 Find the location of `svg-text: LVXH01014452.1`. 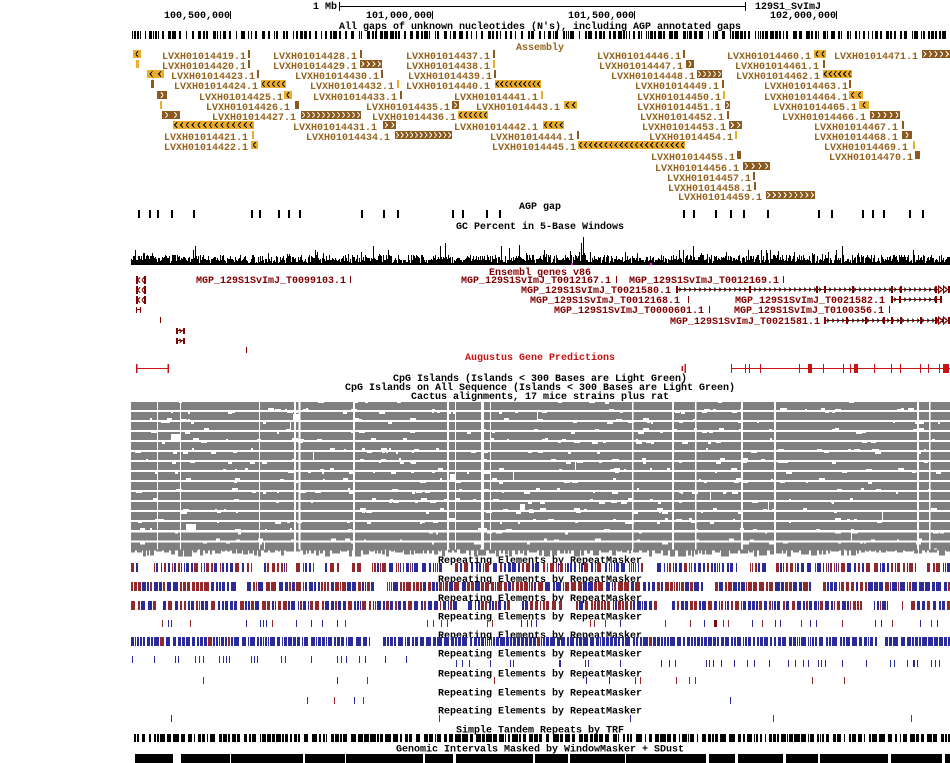

svg-text: LVXH01014452.1 is located at coordinates (682, 118).